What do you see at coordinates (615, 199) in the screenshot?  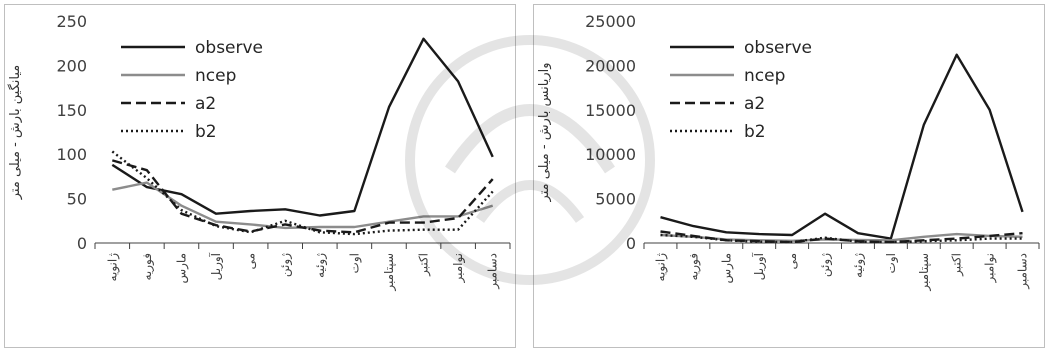 I see `y-tick-label: 5000` at bounding box center [615, 199].